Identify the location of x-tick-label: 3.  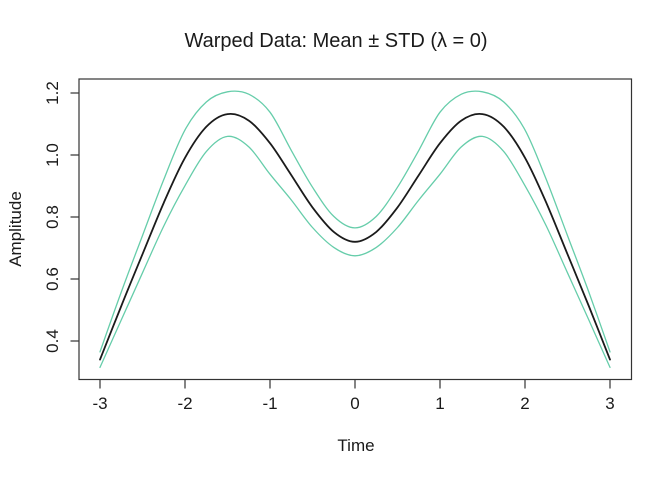
(610, 403).